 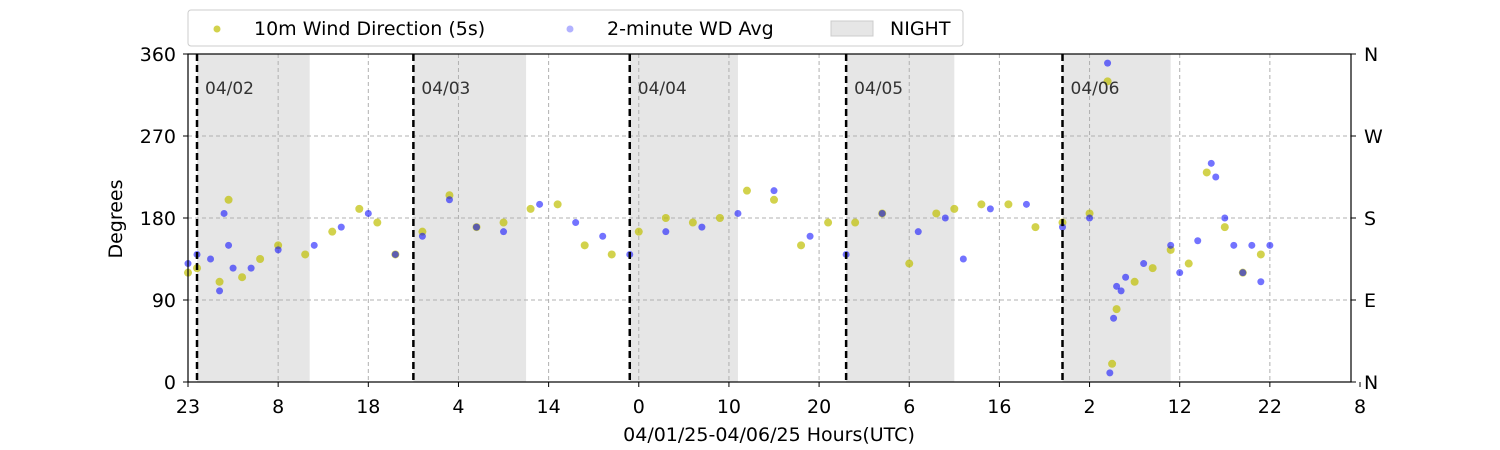 What do you see at coordinates (662, 89) in the screenshot?
I see `day-marker-label: 04/04` at bounding box center [662, 89].